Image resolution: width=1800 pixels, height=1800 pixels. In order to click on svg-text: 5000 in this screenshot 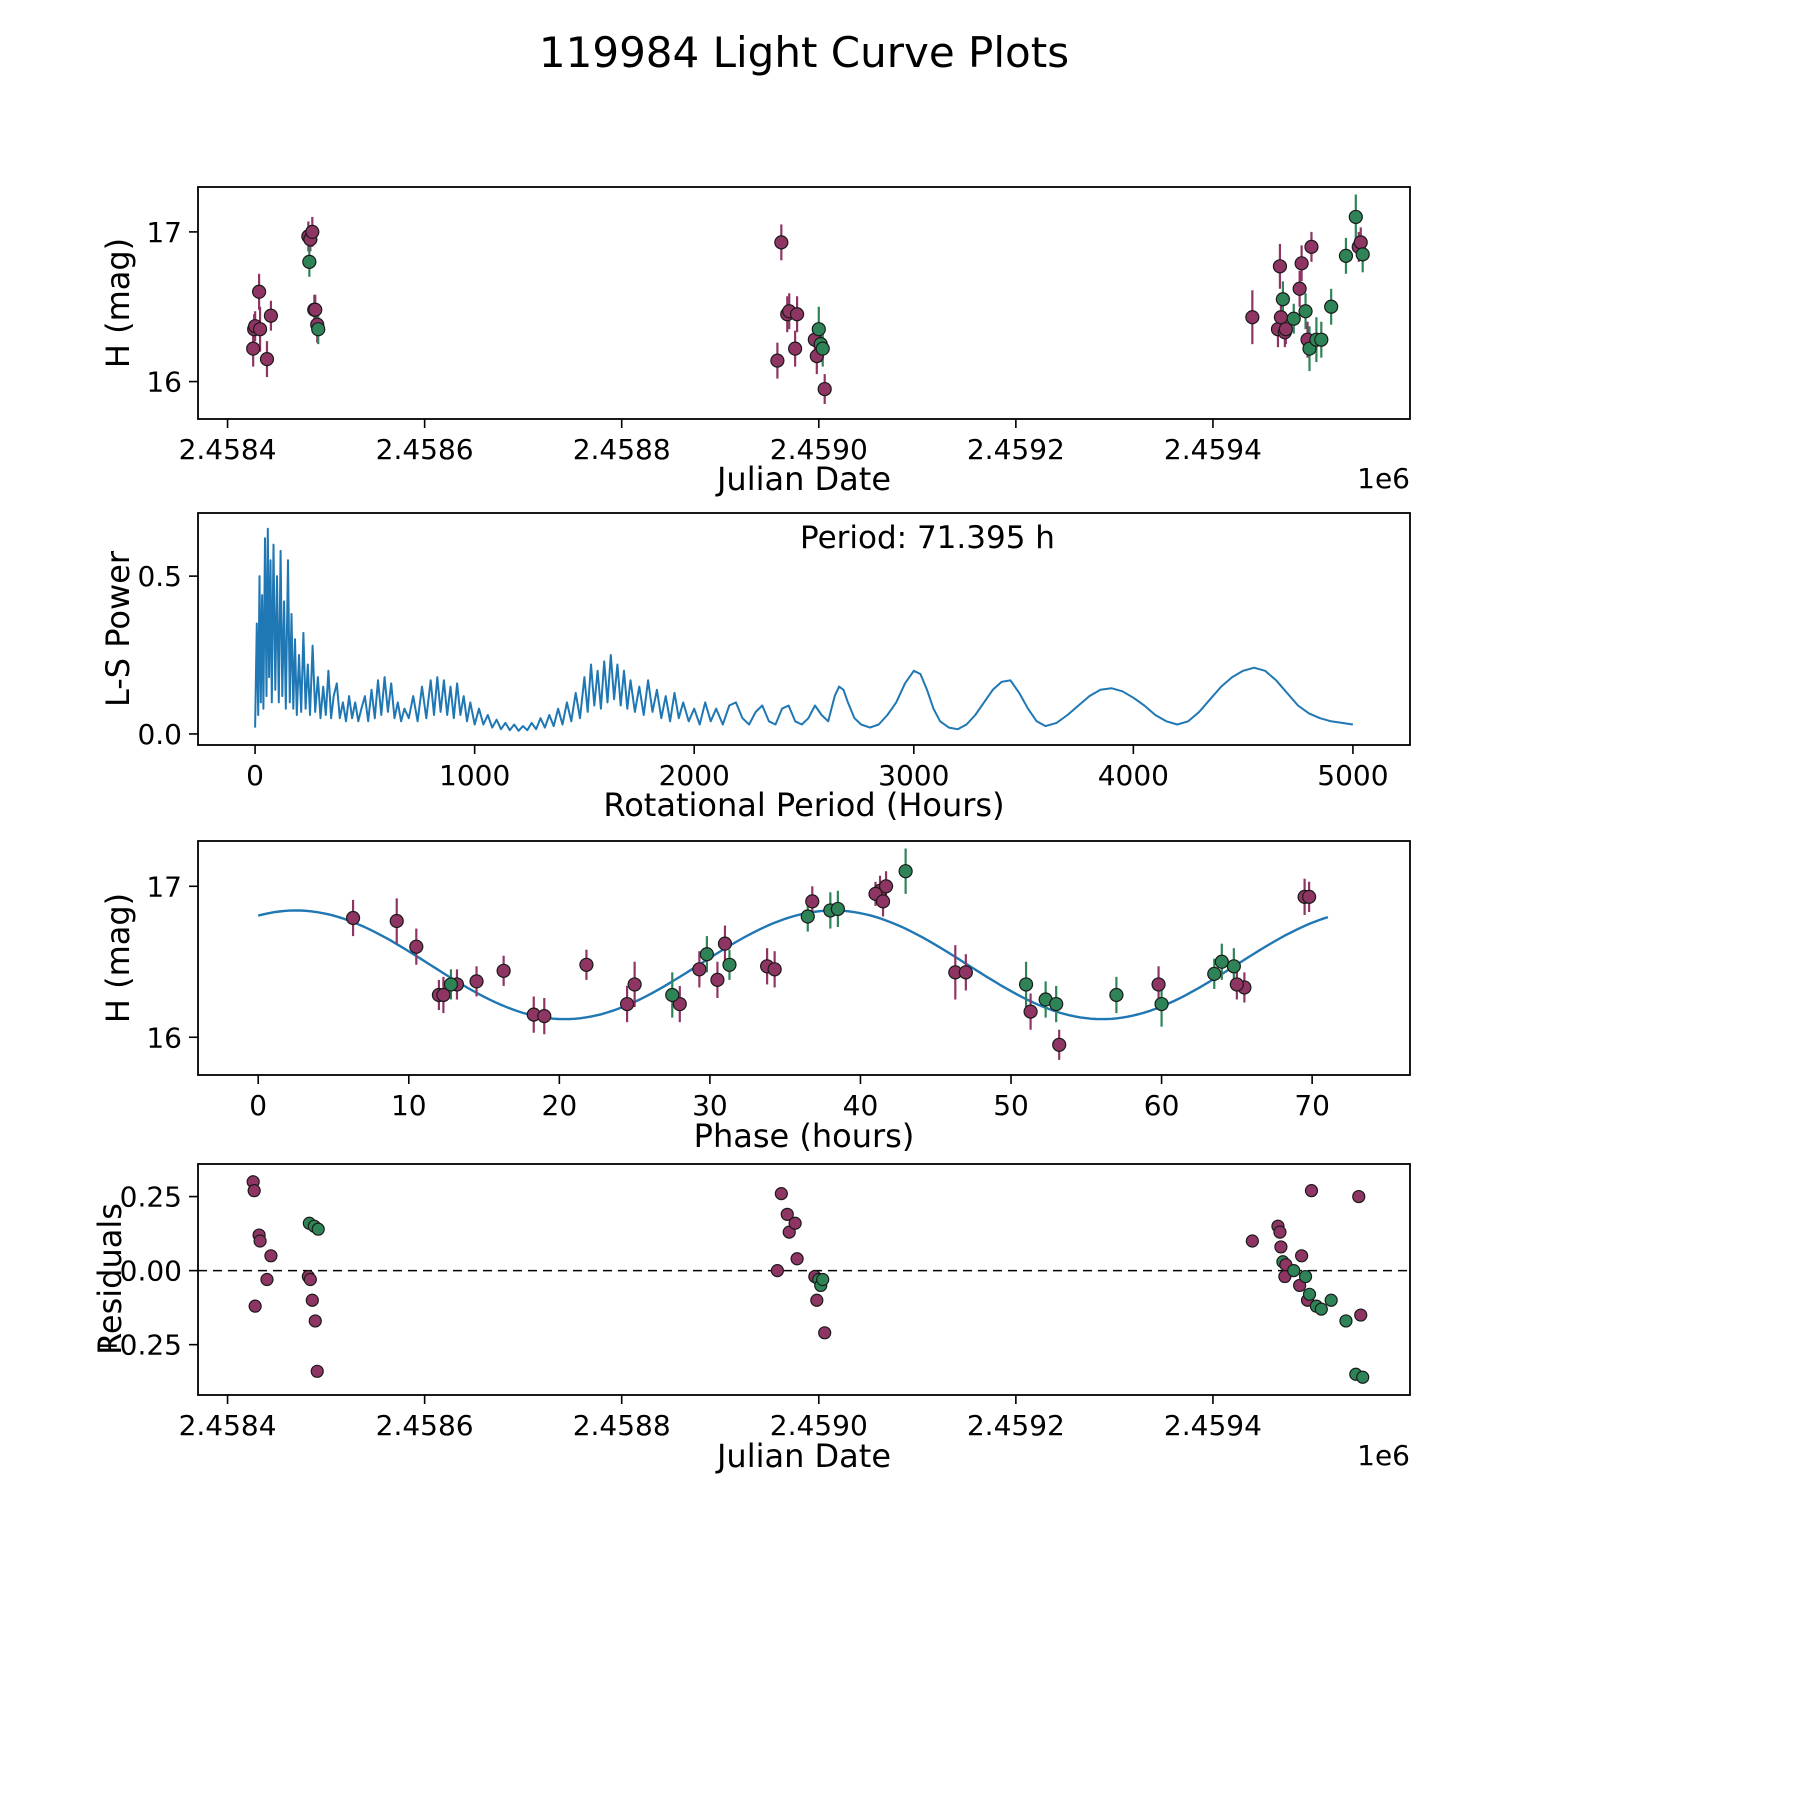, I will do `click(1352, 775)`.